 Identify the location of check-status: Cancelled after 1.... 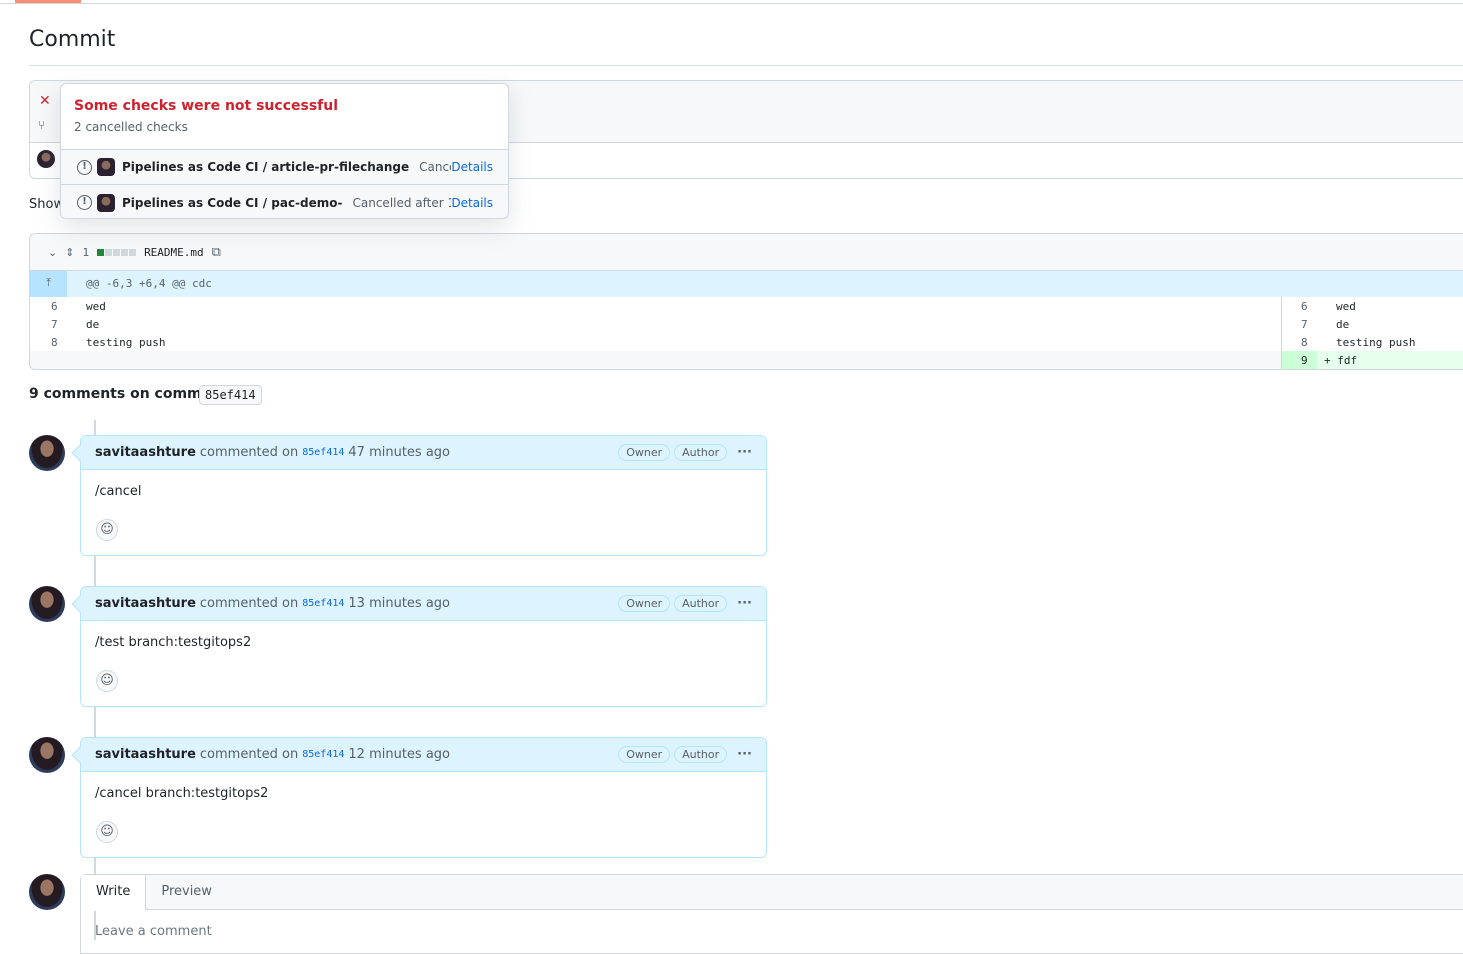
(402, 202).